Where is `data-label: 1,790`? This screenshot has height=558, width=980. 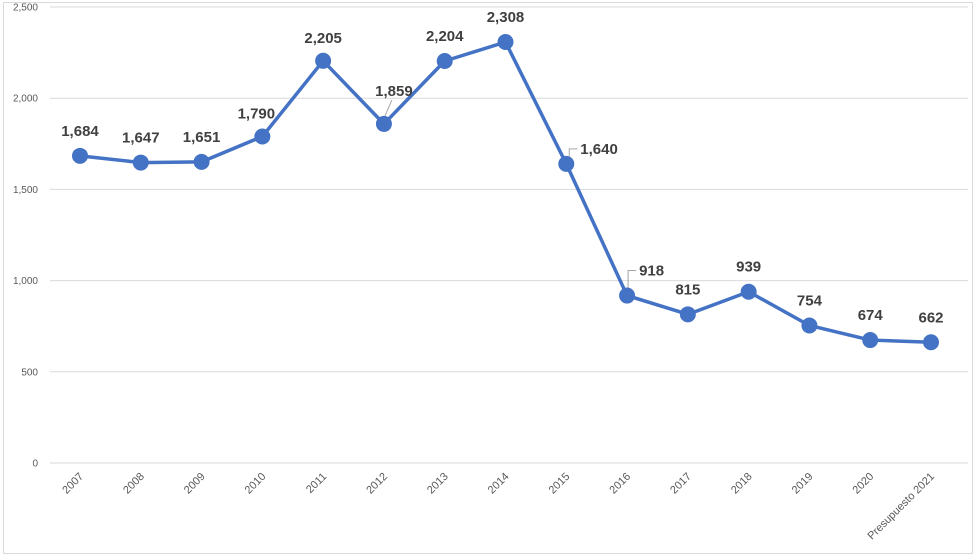 data-label: 1,790 is located at coordinates (257, 114).